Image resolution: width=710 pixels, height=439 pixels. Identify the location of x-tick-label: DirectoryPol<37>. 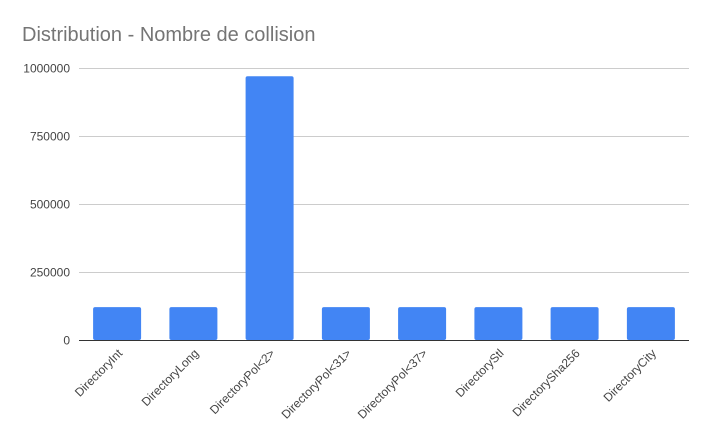
(392, 383).